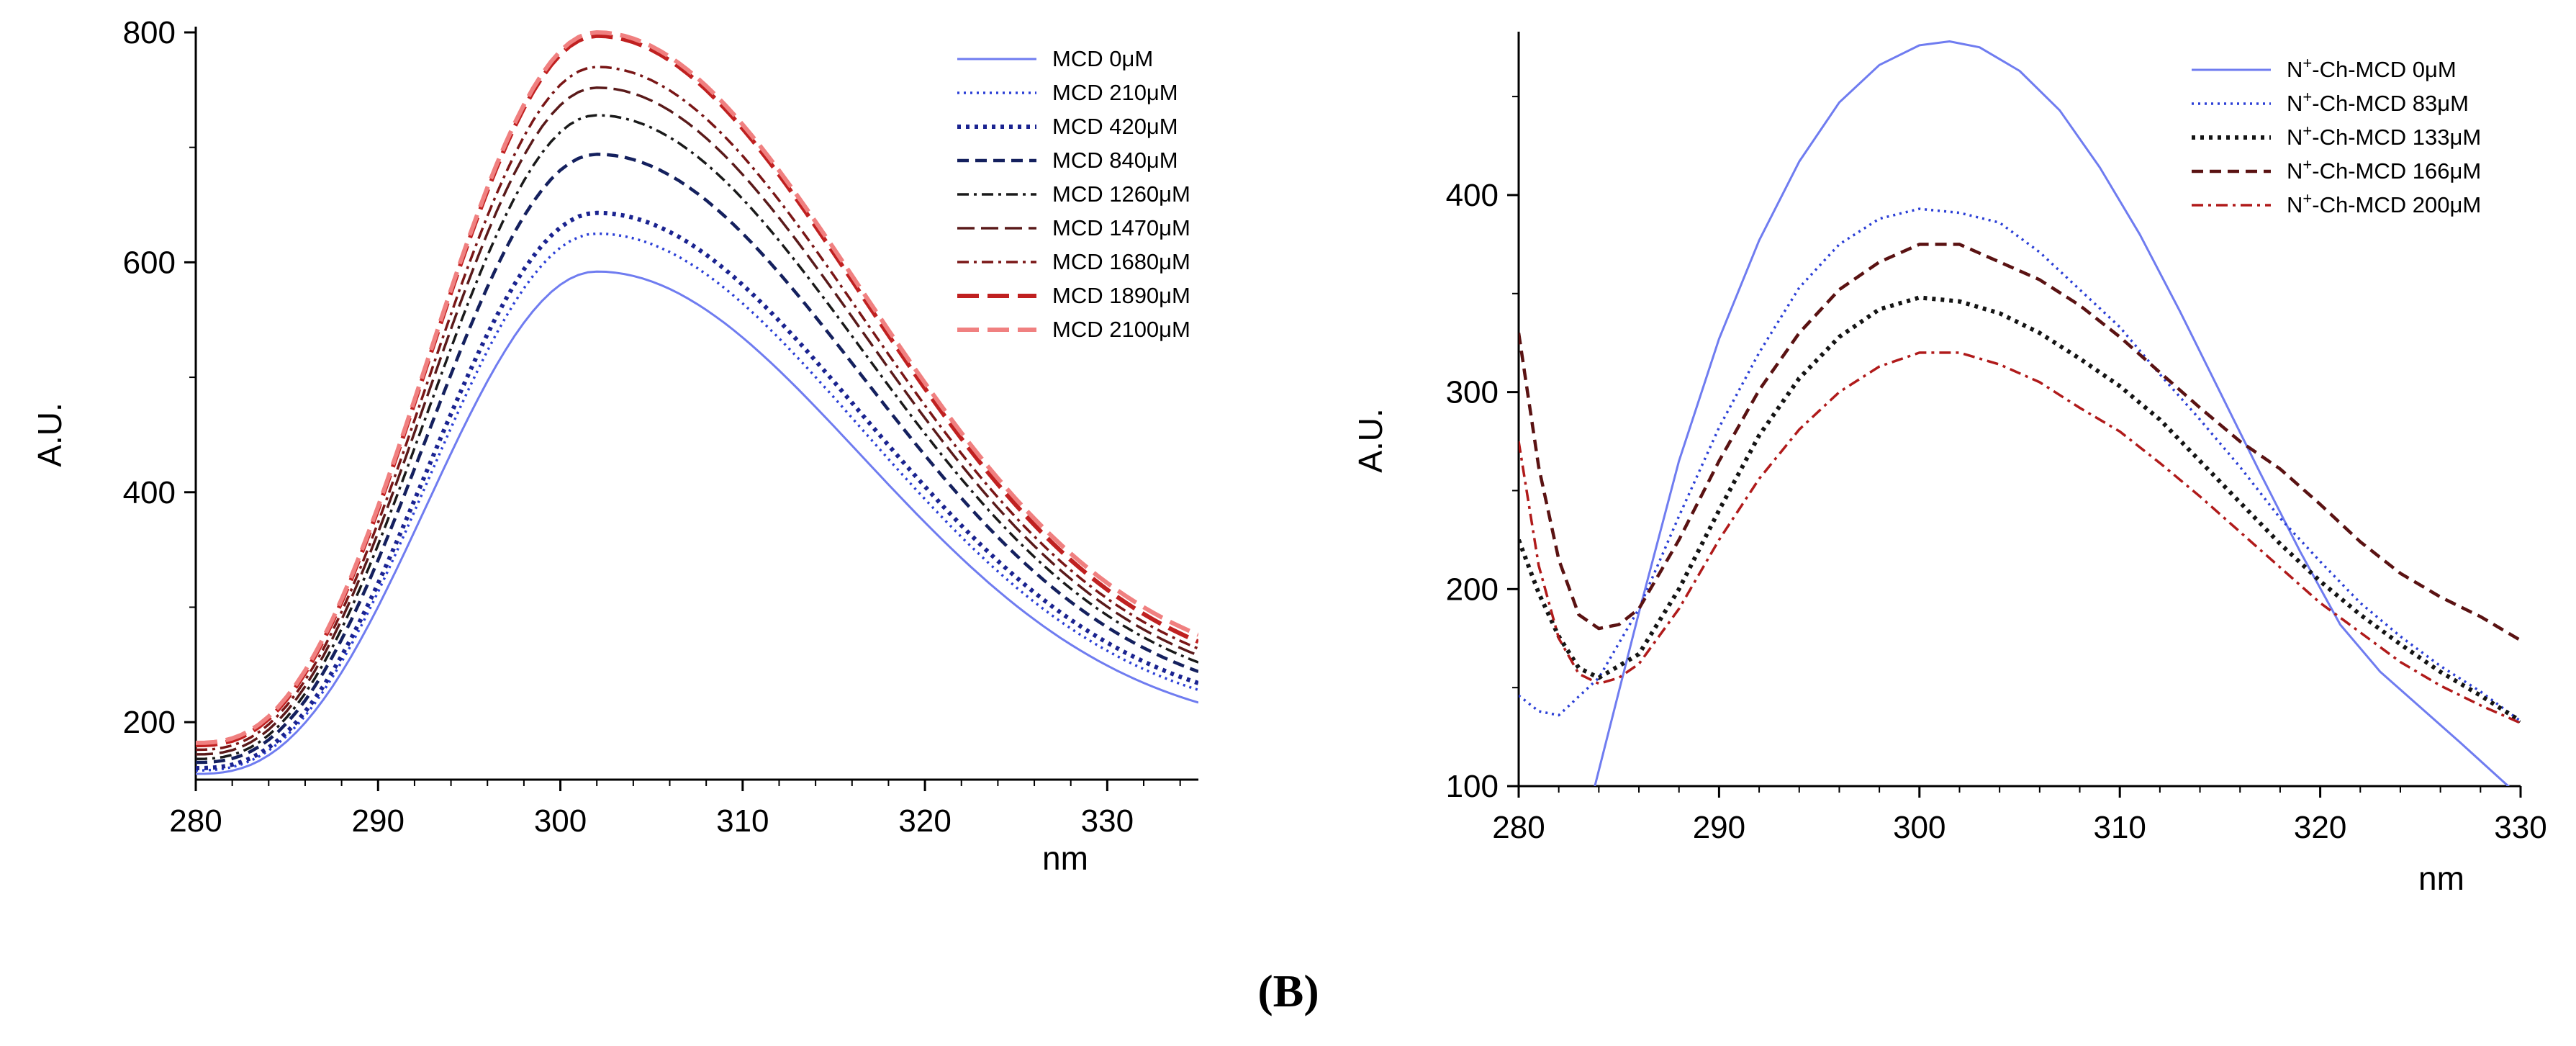  What do you see at coordinates (2384, 136) in the screenshot?
I see `legend-entry-3: N+-Ch-MCD 133μM` at bounding box center [2384, 136].